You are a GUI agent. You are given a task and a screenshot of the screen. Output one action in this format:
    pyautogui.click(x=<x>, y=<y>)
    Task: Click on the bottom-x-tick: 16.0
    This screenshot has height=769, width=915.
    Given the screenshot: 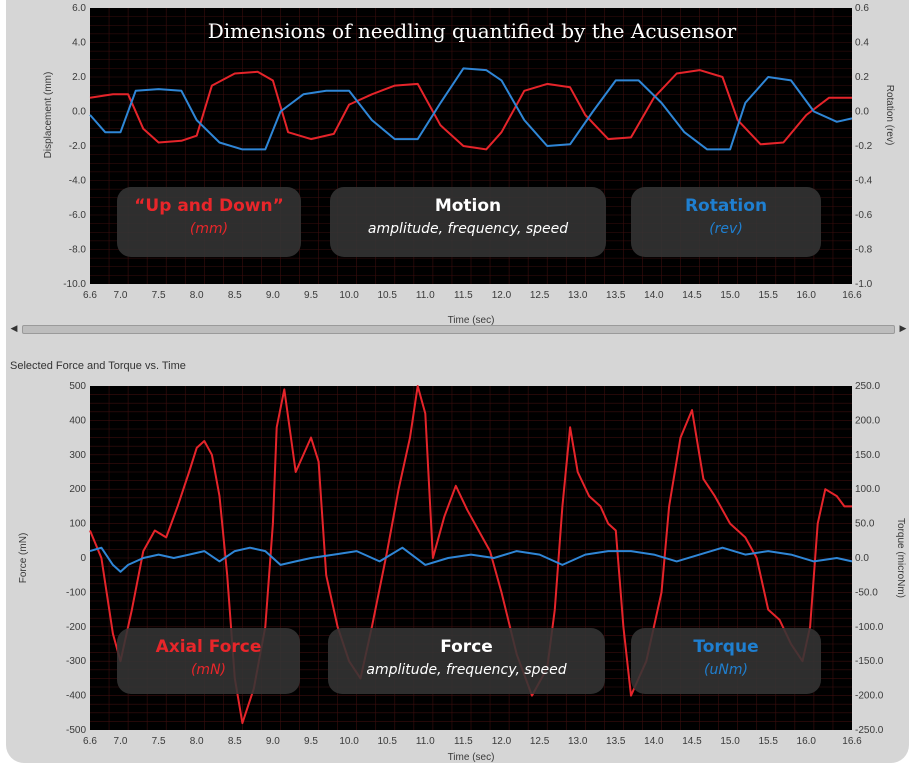 What is the action you would take?
    pyautogui.click(x=807, y=741)
    